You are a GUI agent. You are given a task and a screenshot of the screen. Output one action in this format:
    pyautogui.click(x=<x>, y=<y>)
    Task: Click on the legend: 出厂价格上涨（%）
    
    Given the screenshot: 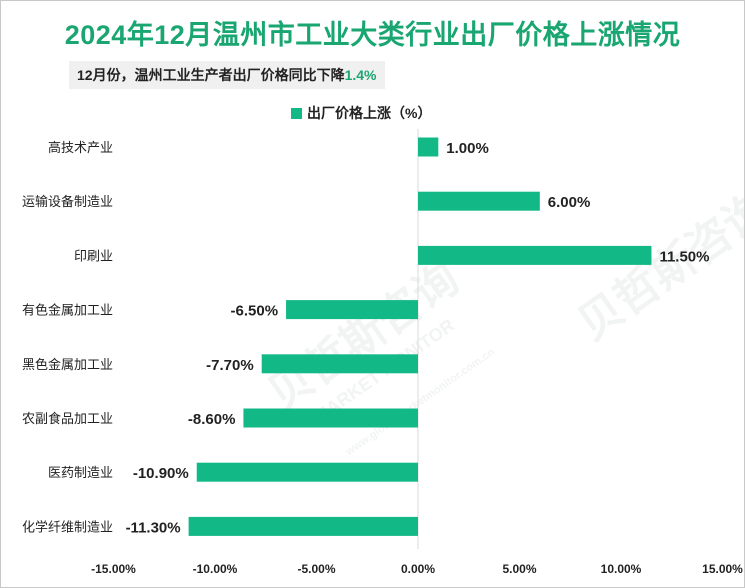 What is the action you would take?
    pyautogui.click(x=361, y=113)
    